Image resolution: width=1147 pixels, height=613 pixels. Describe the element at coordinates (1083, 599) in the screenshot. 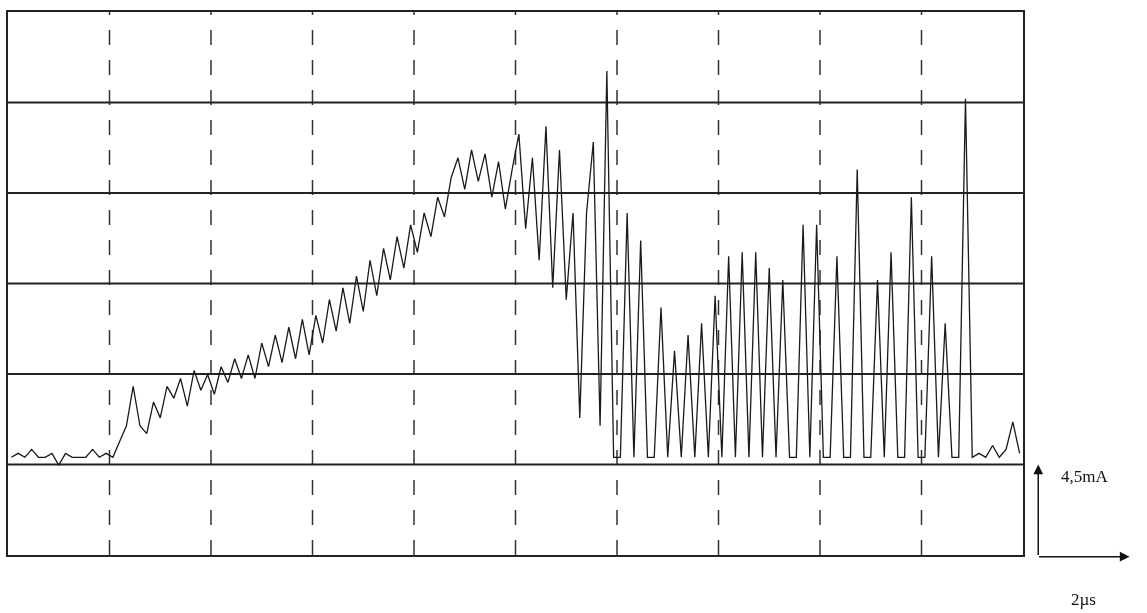

I see `text: 2µs` at that location.